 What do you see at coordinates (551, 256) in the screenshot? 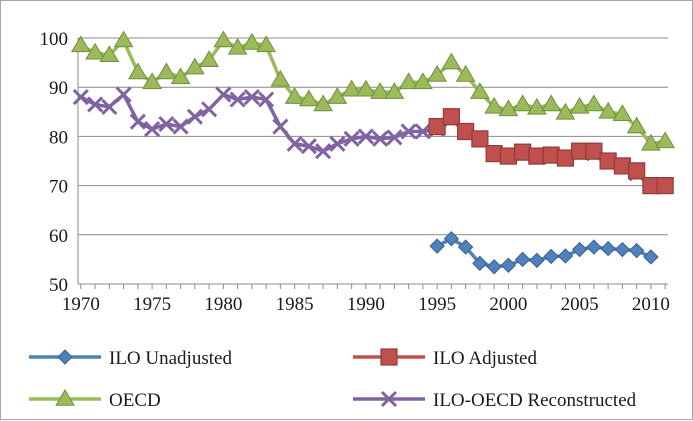
I see `point-ilo-unadjusted-2003` at bounding box center [551, 256].